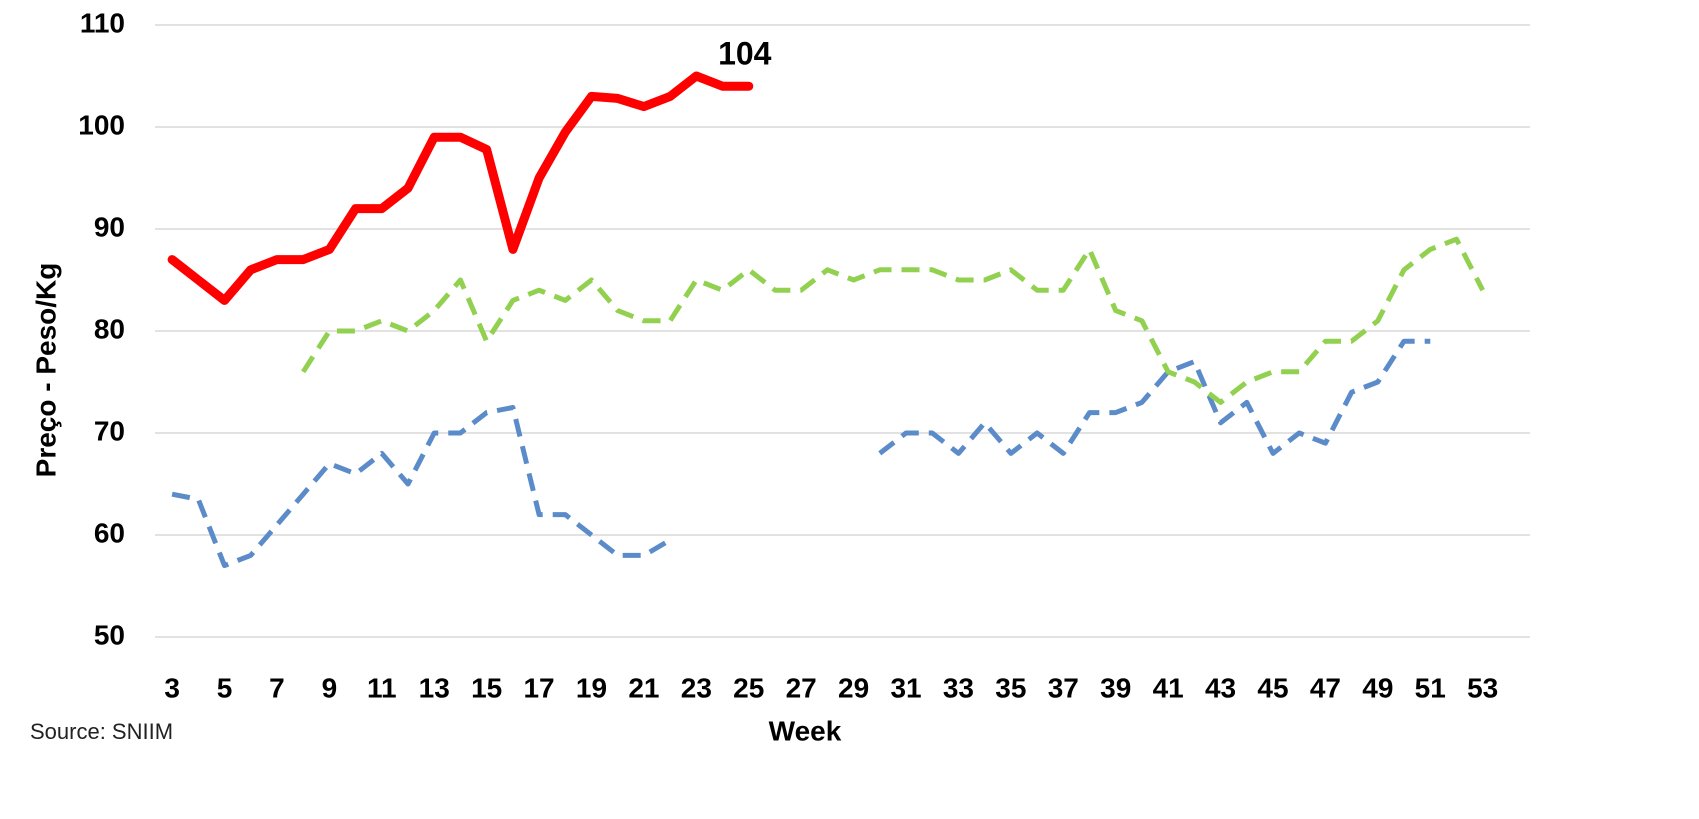  I want to click on x-tick-label: 21, so click(643, 687).